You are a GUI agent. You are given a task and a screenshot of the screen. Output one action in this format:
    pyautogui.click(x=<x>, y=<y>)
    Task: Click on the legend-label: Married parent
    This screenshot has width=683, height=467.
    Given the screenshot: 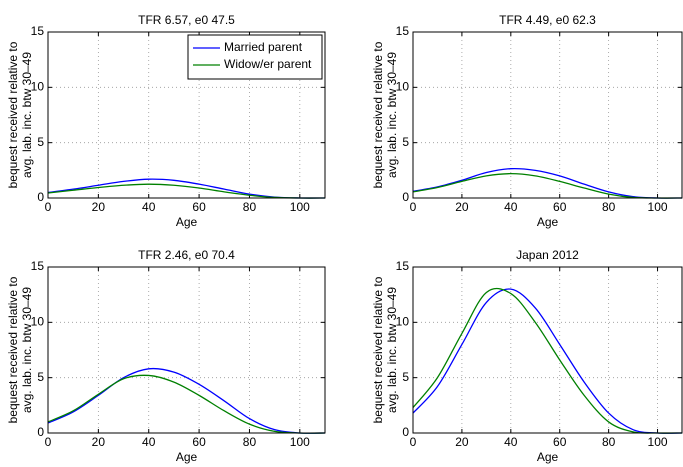 What is the action you would take?
    pyautogui.click(x=263, y=47)
    